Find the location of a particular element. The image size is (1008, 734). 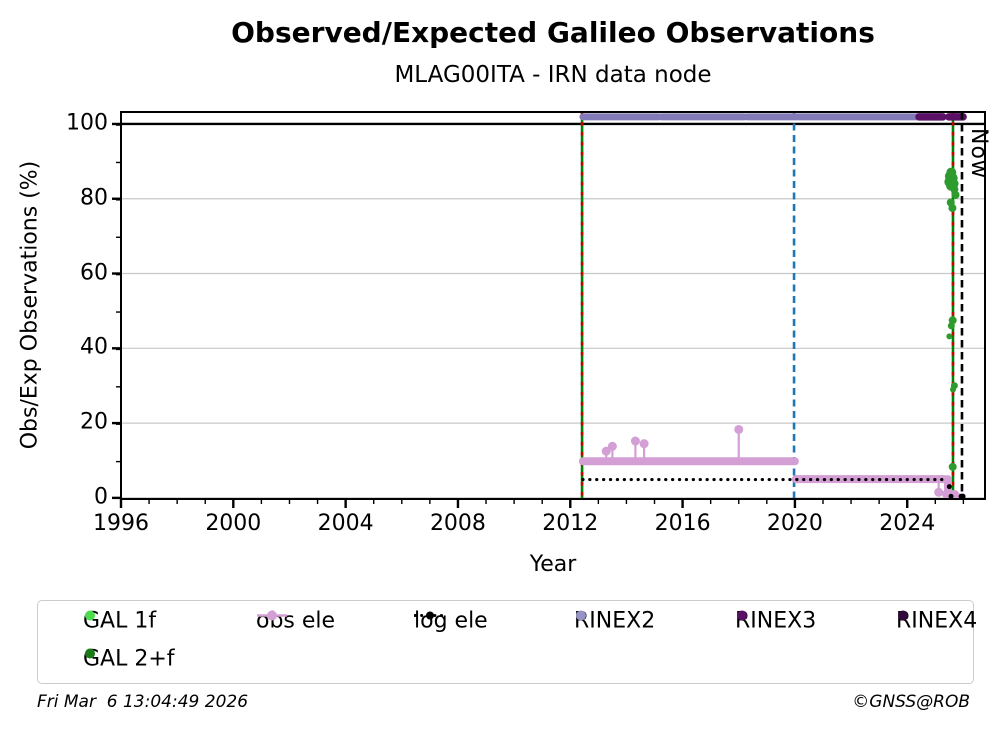

legend-item-rinex2: RINEX2 is located at coordinates (614, 621).